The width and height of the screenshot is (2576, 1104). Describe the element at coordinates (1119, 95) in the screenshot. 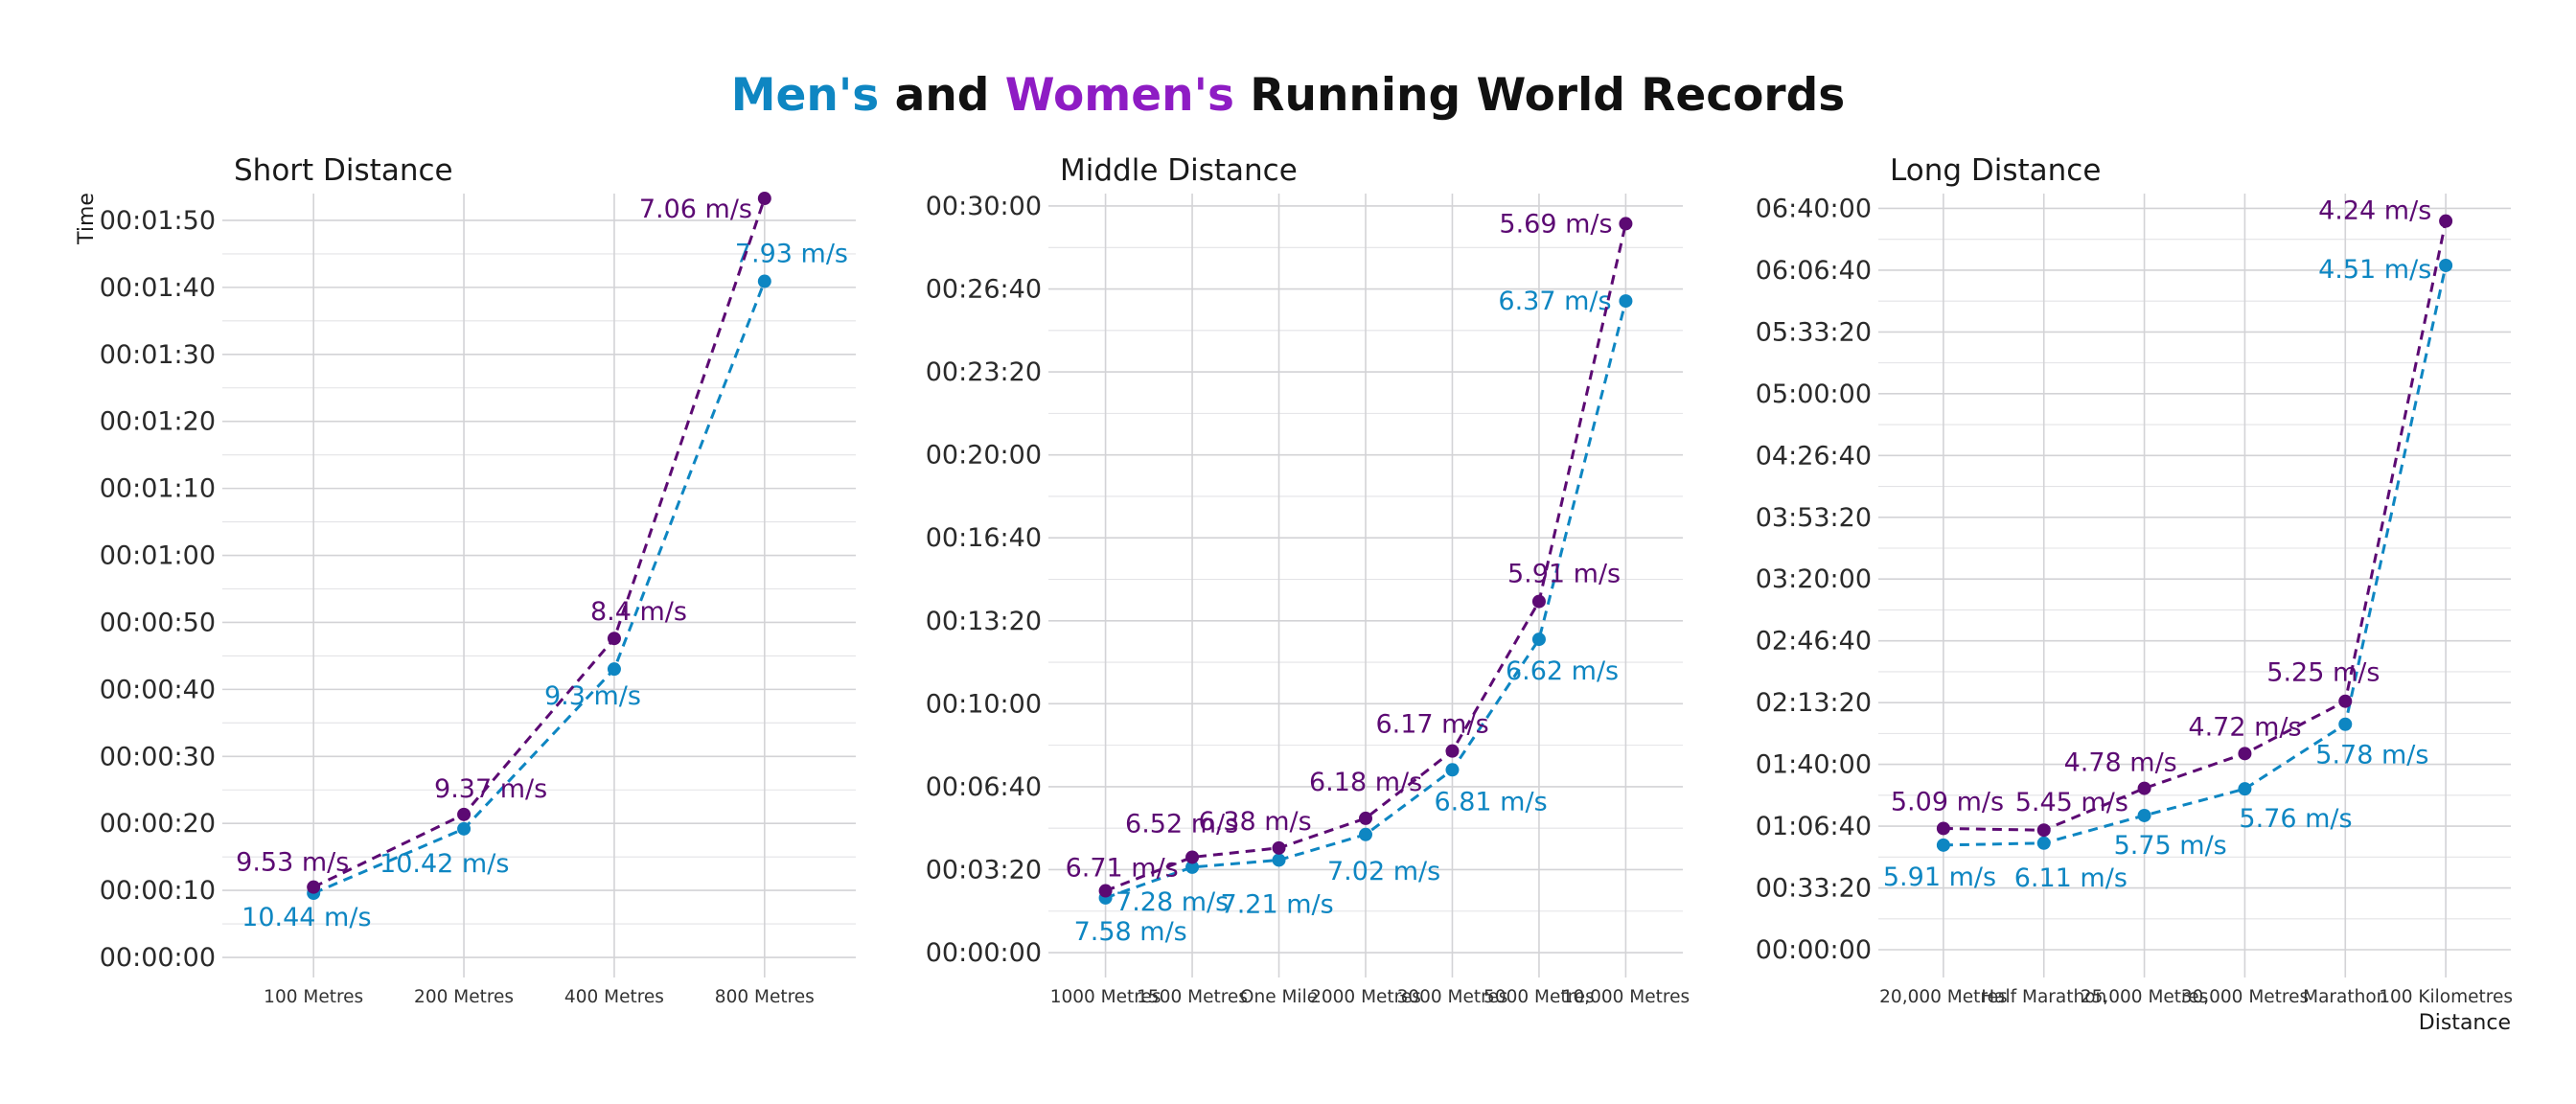

I see `title-womens: Women's` at that location.